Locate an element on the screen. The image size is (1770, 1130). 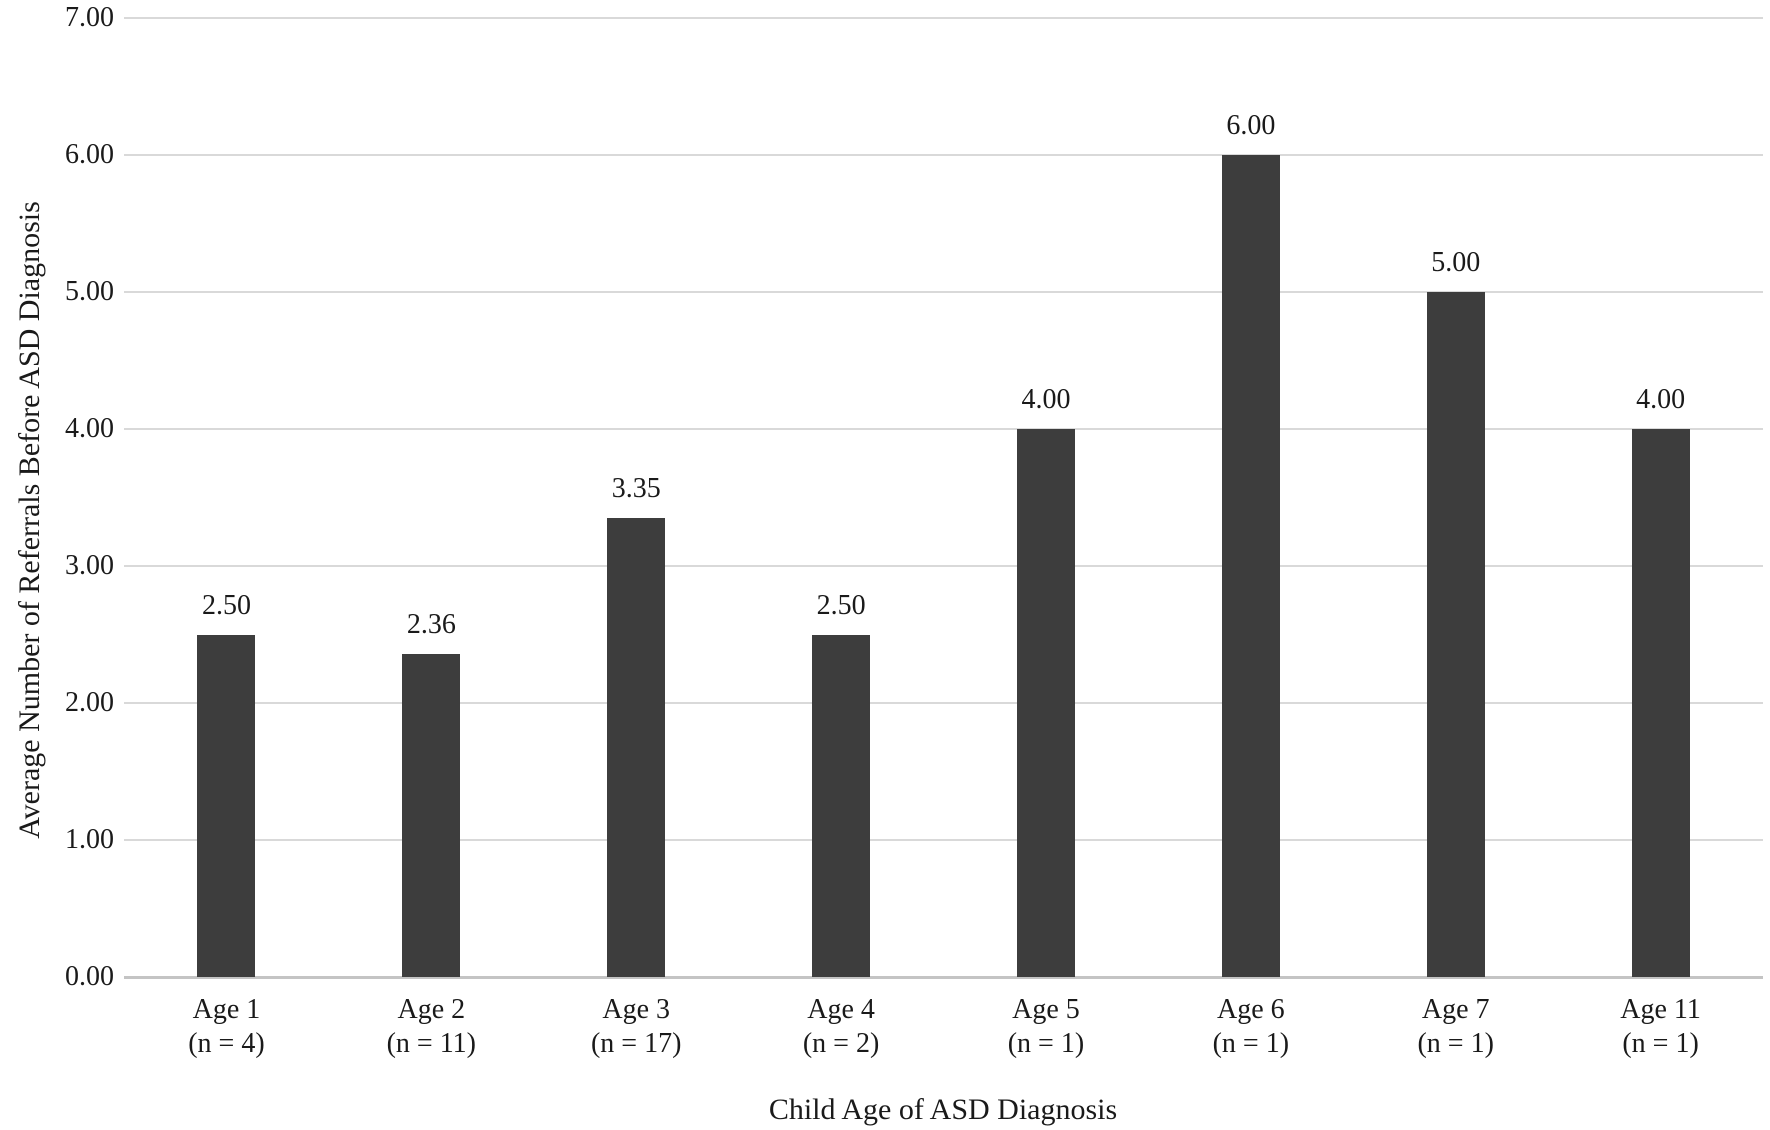
bar-group-age-5: 4.00 Age 5 (n = 1) is located at coordinates (1046, 539).